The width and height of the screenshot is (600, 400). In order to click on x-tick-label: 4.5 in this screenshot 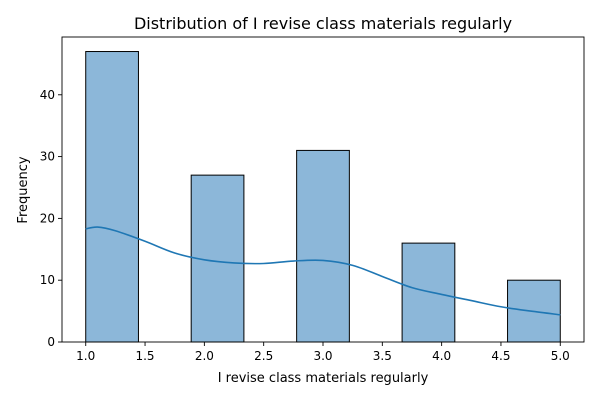, I will do `click(500, 356)`.